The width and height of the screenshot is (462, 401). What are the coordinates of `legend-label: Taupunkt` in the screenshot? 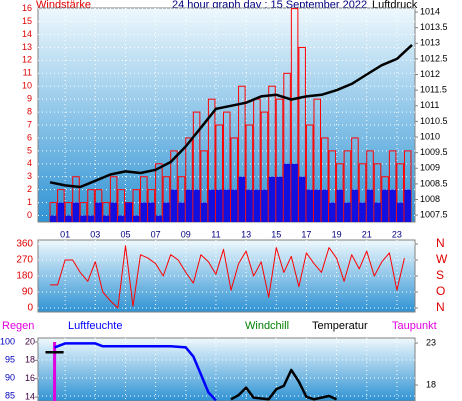 It's located at (414, 326).